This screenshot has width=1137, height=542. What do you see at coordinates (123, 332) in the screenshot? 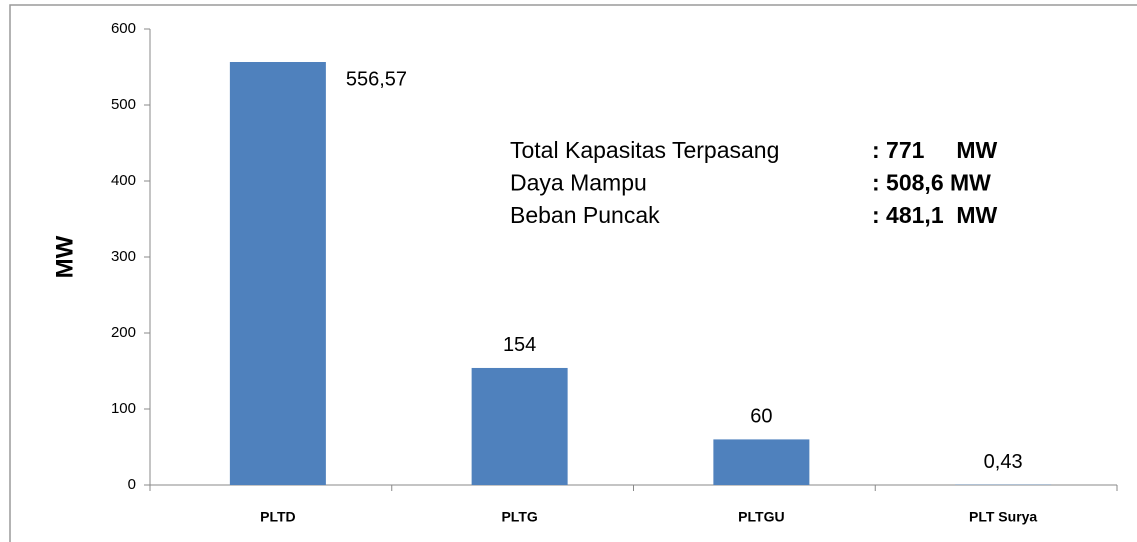
I see `y-tick-label: 200` at bounding box center [123, 332].